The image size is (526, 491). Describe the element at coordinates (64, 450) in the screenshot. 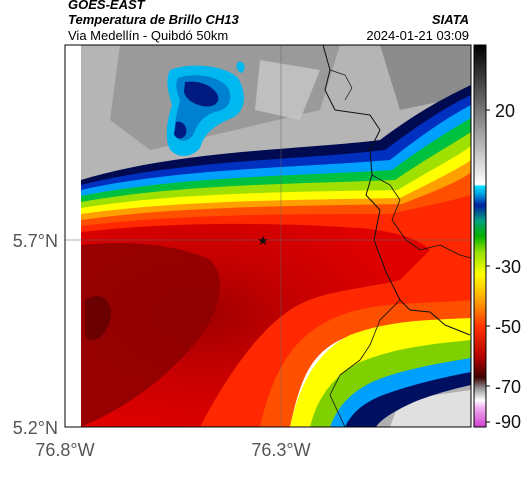

I see `lon-label-76.8: 76.8°W` at that location.